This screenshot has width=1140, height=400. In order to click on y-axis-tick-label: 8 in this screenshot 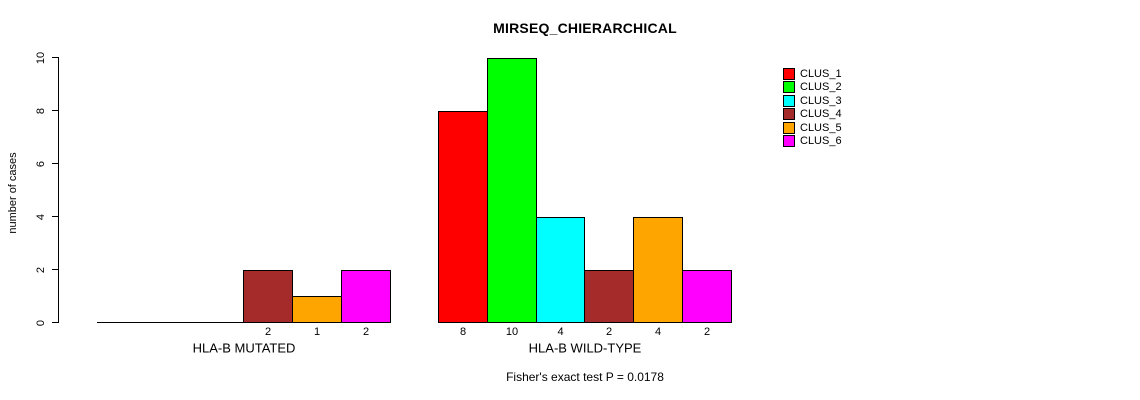, I will do `click(41, 111)`.